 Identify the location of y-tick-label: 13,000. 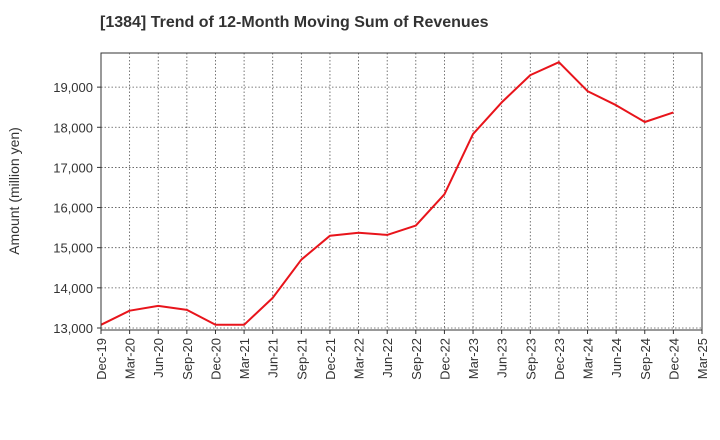
(73, 328).